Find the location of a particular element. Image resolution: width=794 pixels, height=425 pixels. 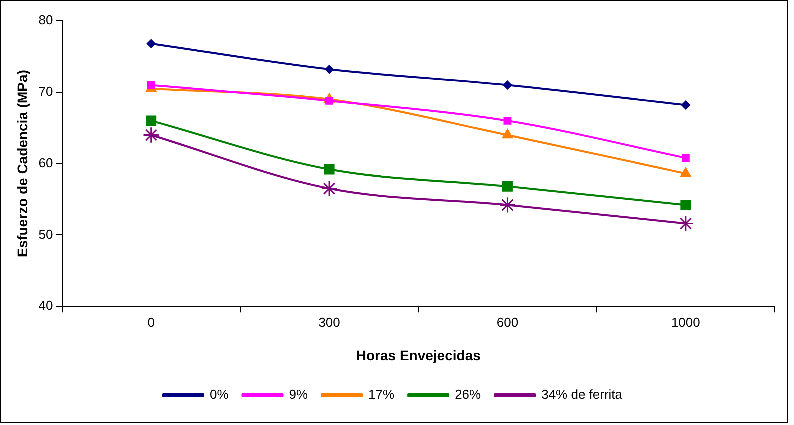

x-tick-label: 0 is located at coordinates (151, 322).